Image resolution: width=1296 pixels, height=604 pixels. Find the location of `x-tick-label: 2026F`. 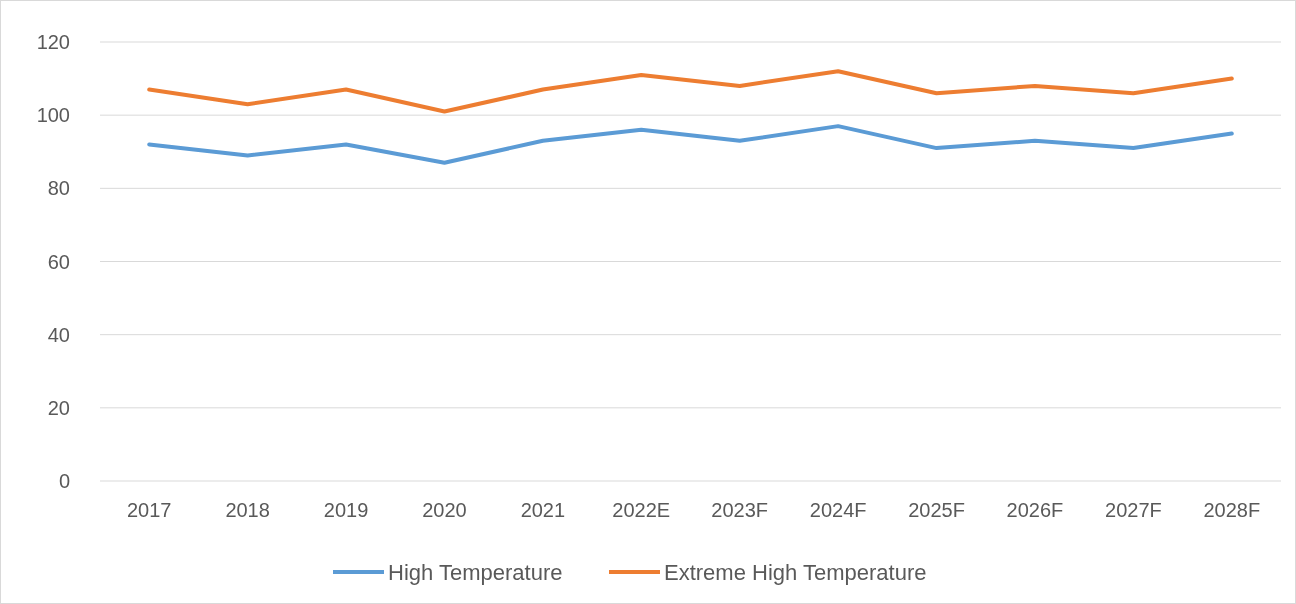

x-tick-label: 2026F is located at coordinates (1035, 510).